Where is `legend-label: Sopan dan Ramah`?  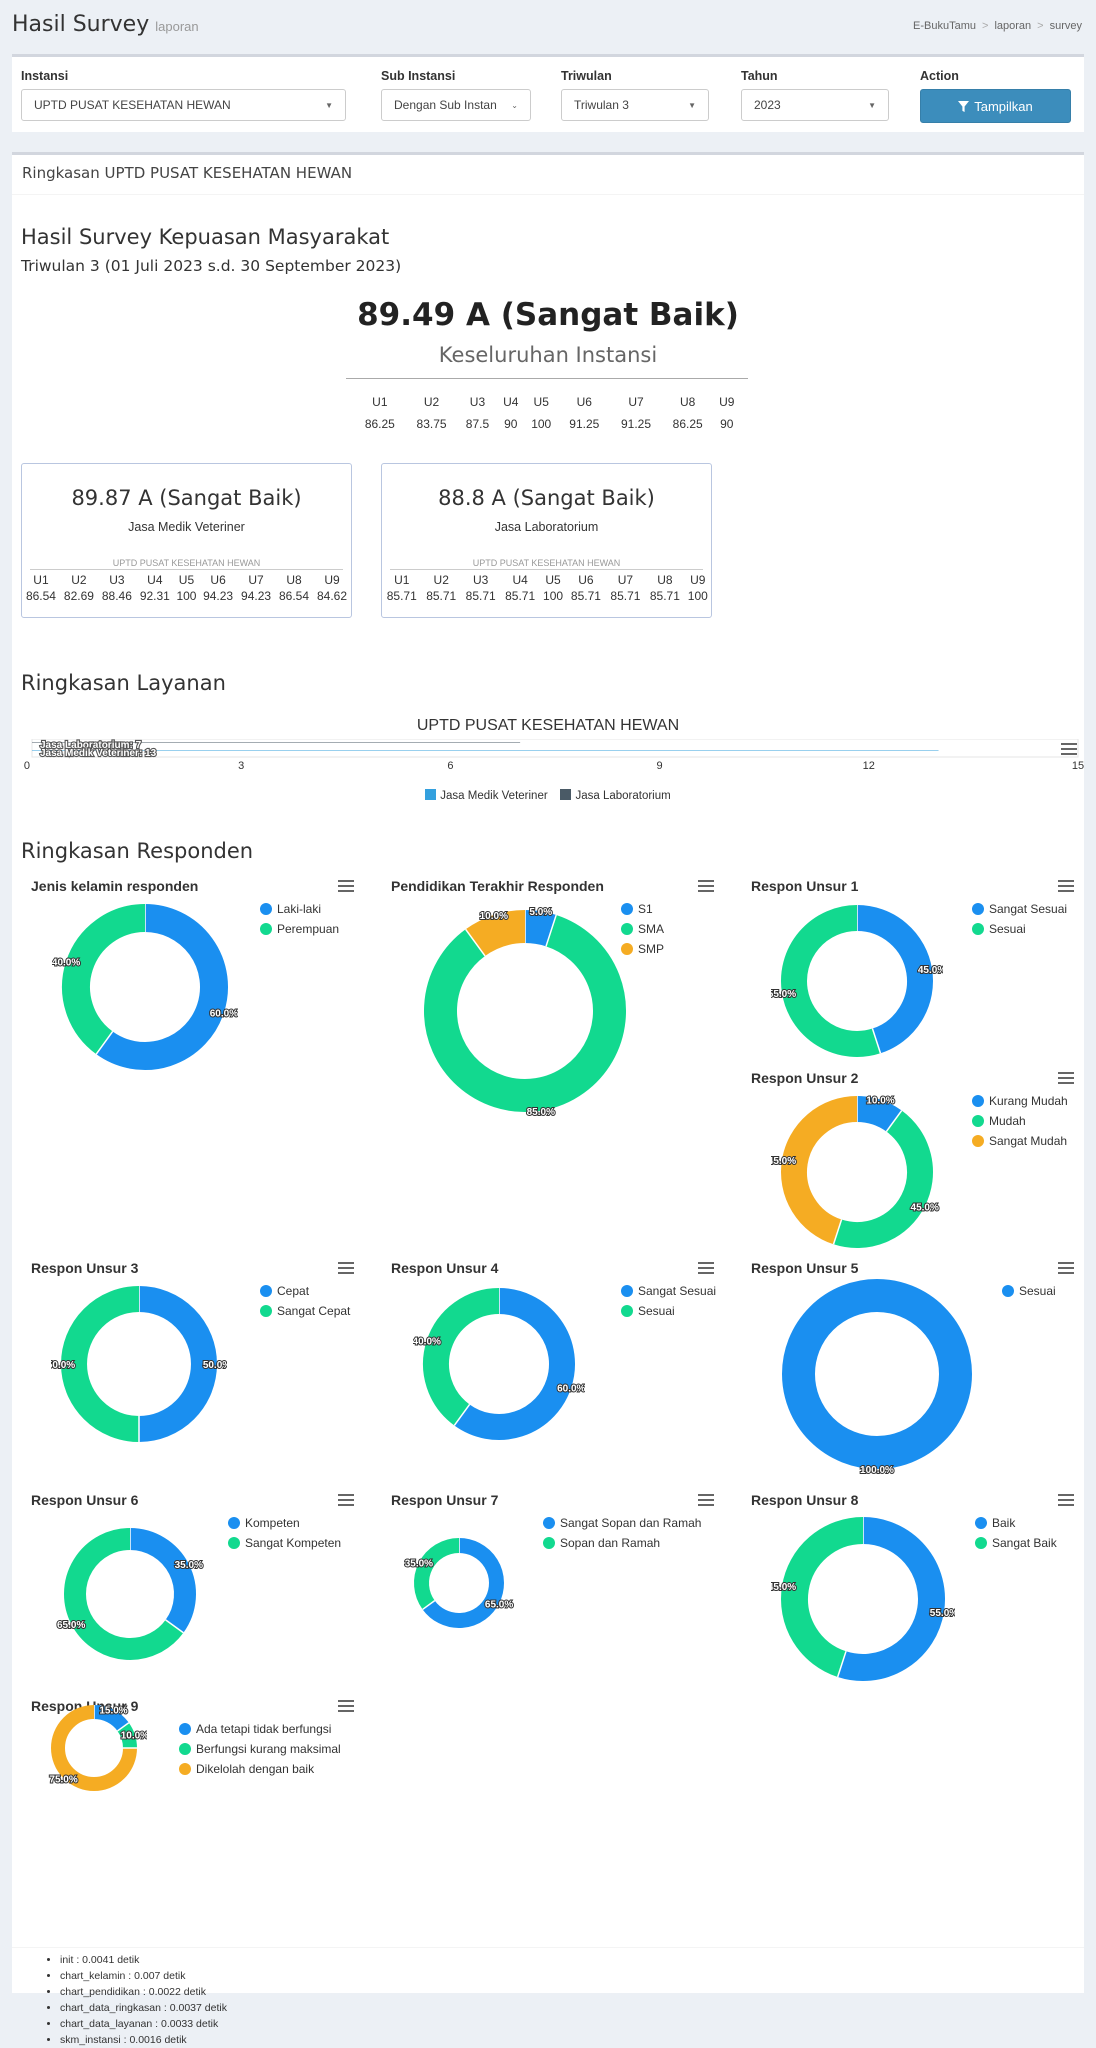
legend-label: Sopan dan Ramah is located at coordinates (610, 1543).